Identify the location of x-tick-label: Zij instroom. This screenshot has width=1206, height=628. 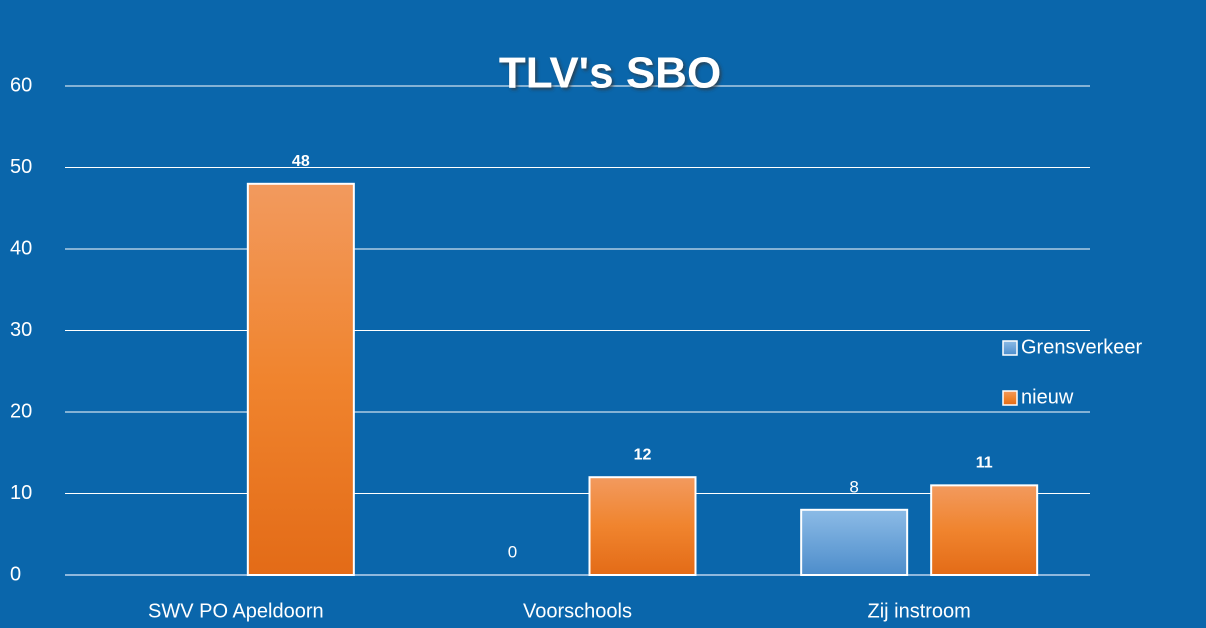
(918, 611).